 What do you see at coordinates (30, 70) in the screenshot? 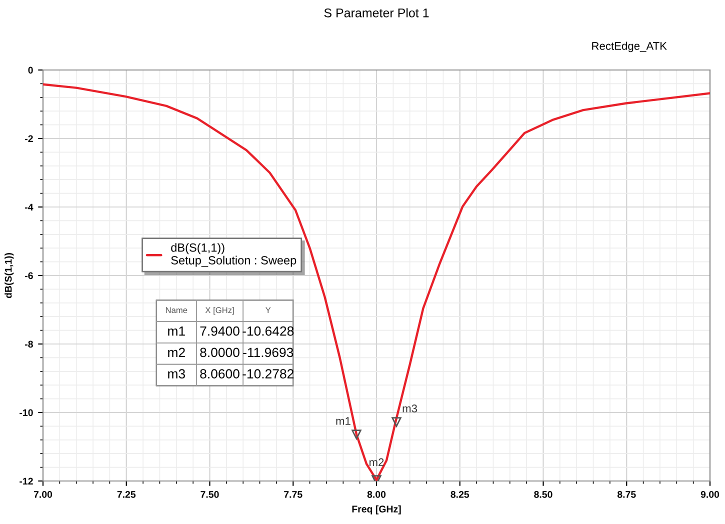
I see `y-tick-label: 0` at bounding box center [30, 70].